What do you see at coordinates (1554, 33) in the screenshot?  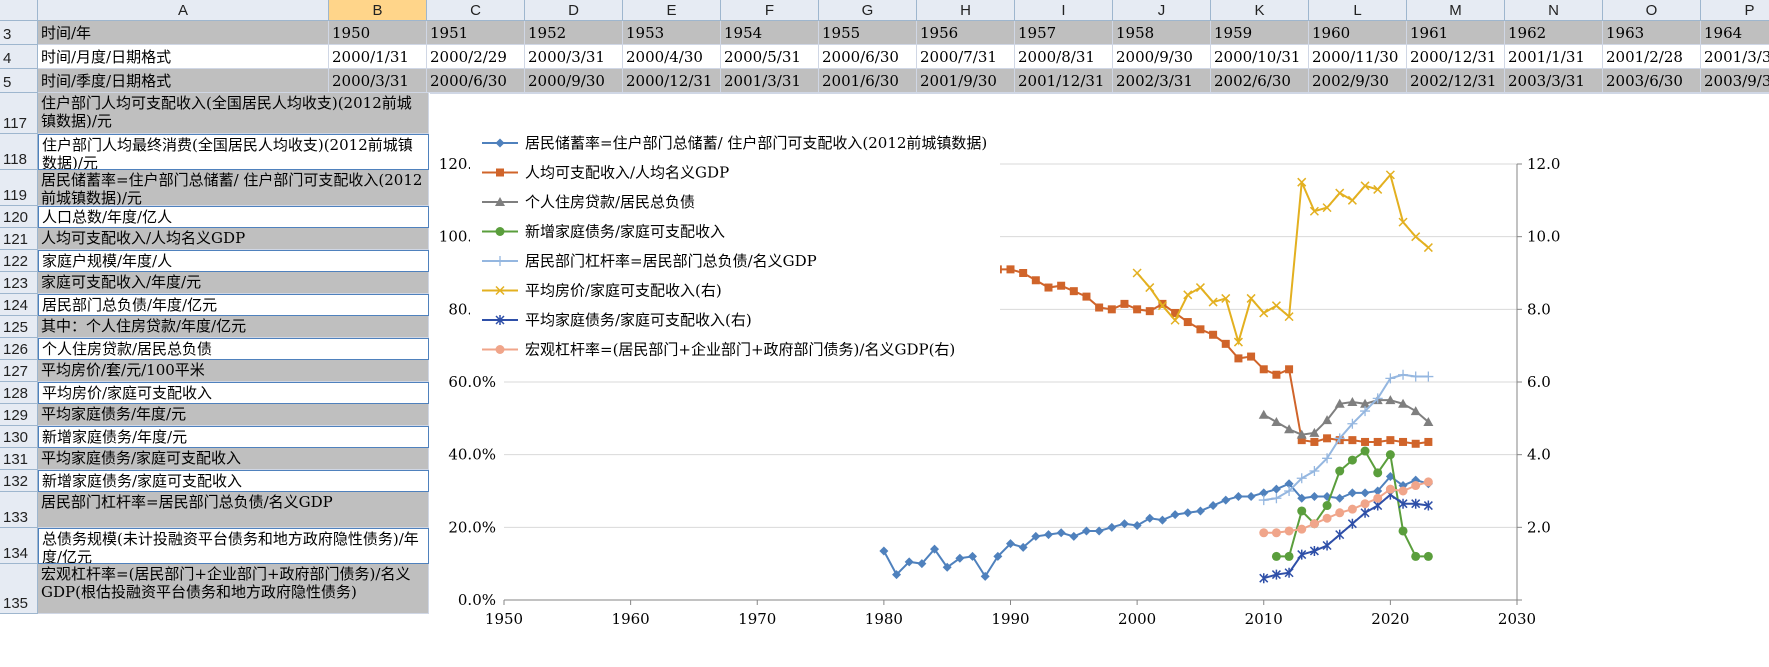 I see `cell-value: 1962` at bounding box center [1554, 33].